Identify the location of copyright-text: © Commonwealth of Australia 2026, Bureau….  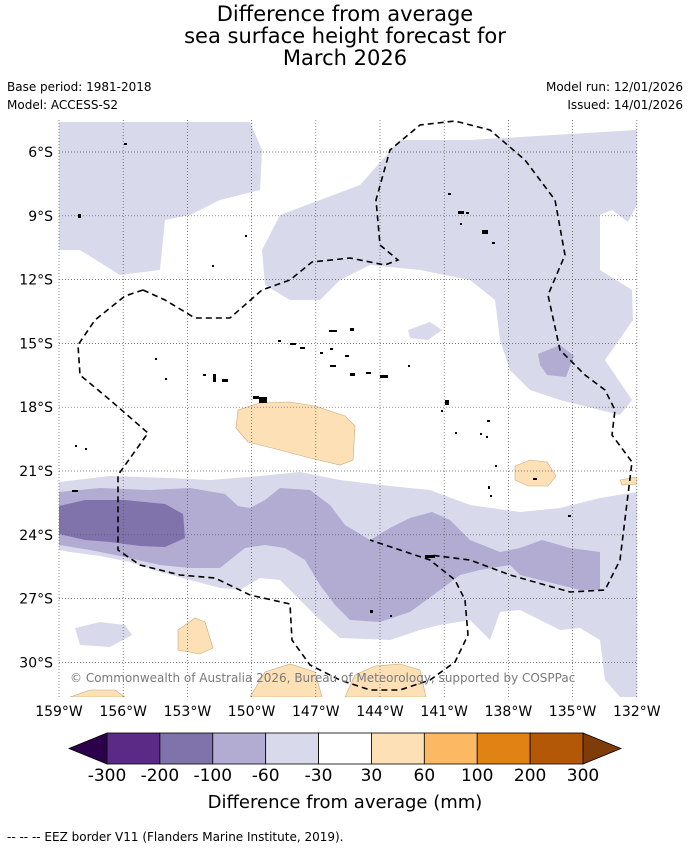
(322, 678).